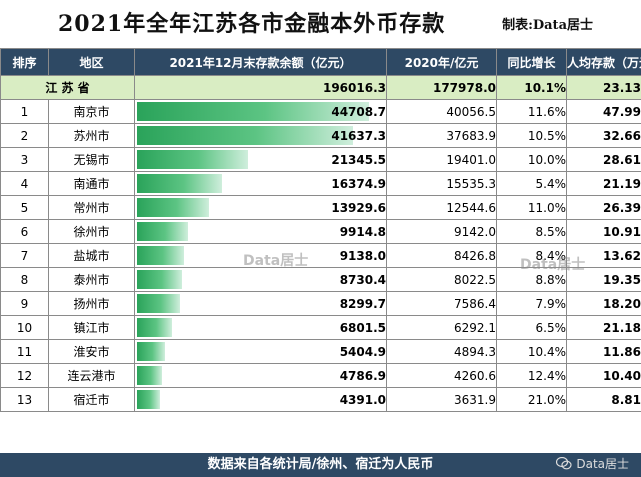 This screenshot has width=641, height=477. I want to click on deposit-2020-cell: 8022.5, so click(441, 279).